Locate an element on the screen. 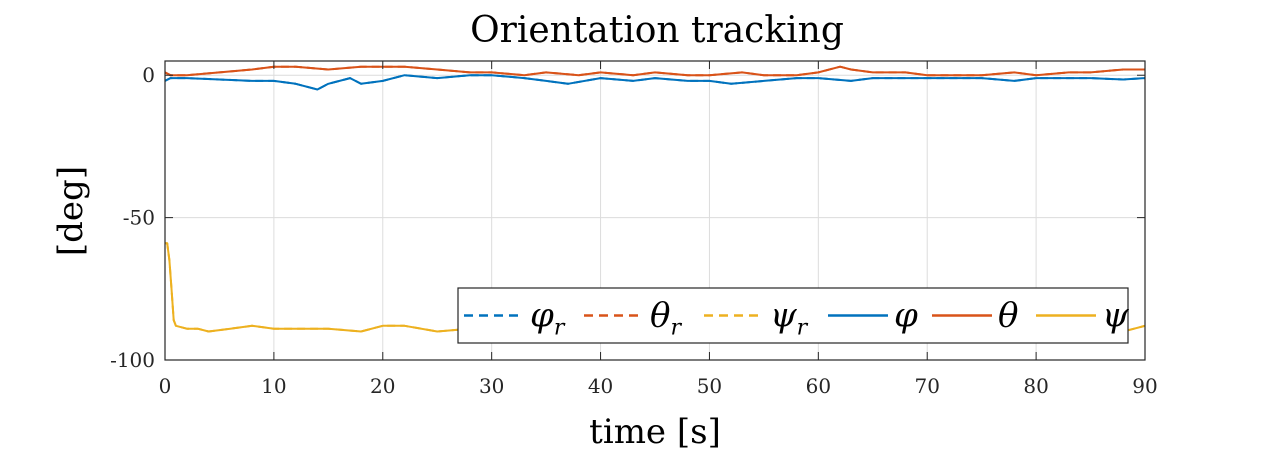  legend: φr θr ψr φ θ ψ is located at coordinates (793, 315).